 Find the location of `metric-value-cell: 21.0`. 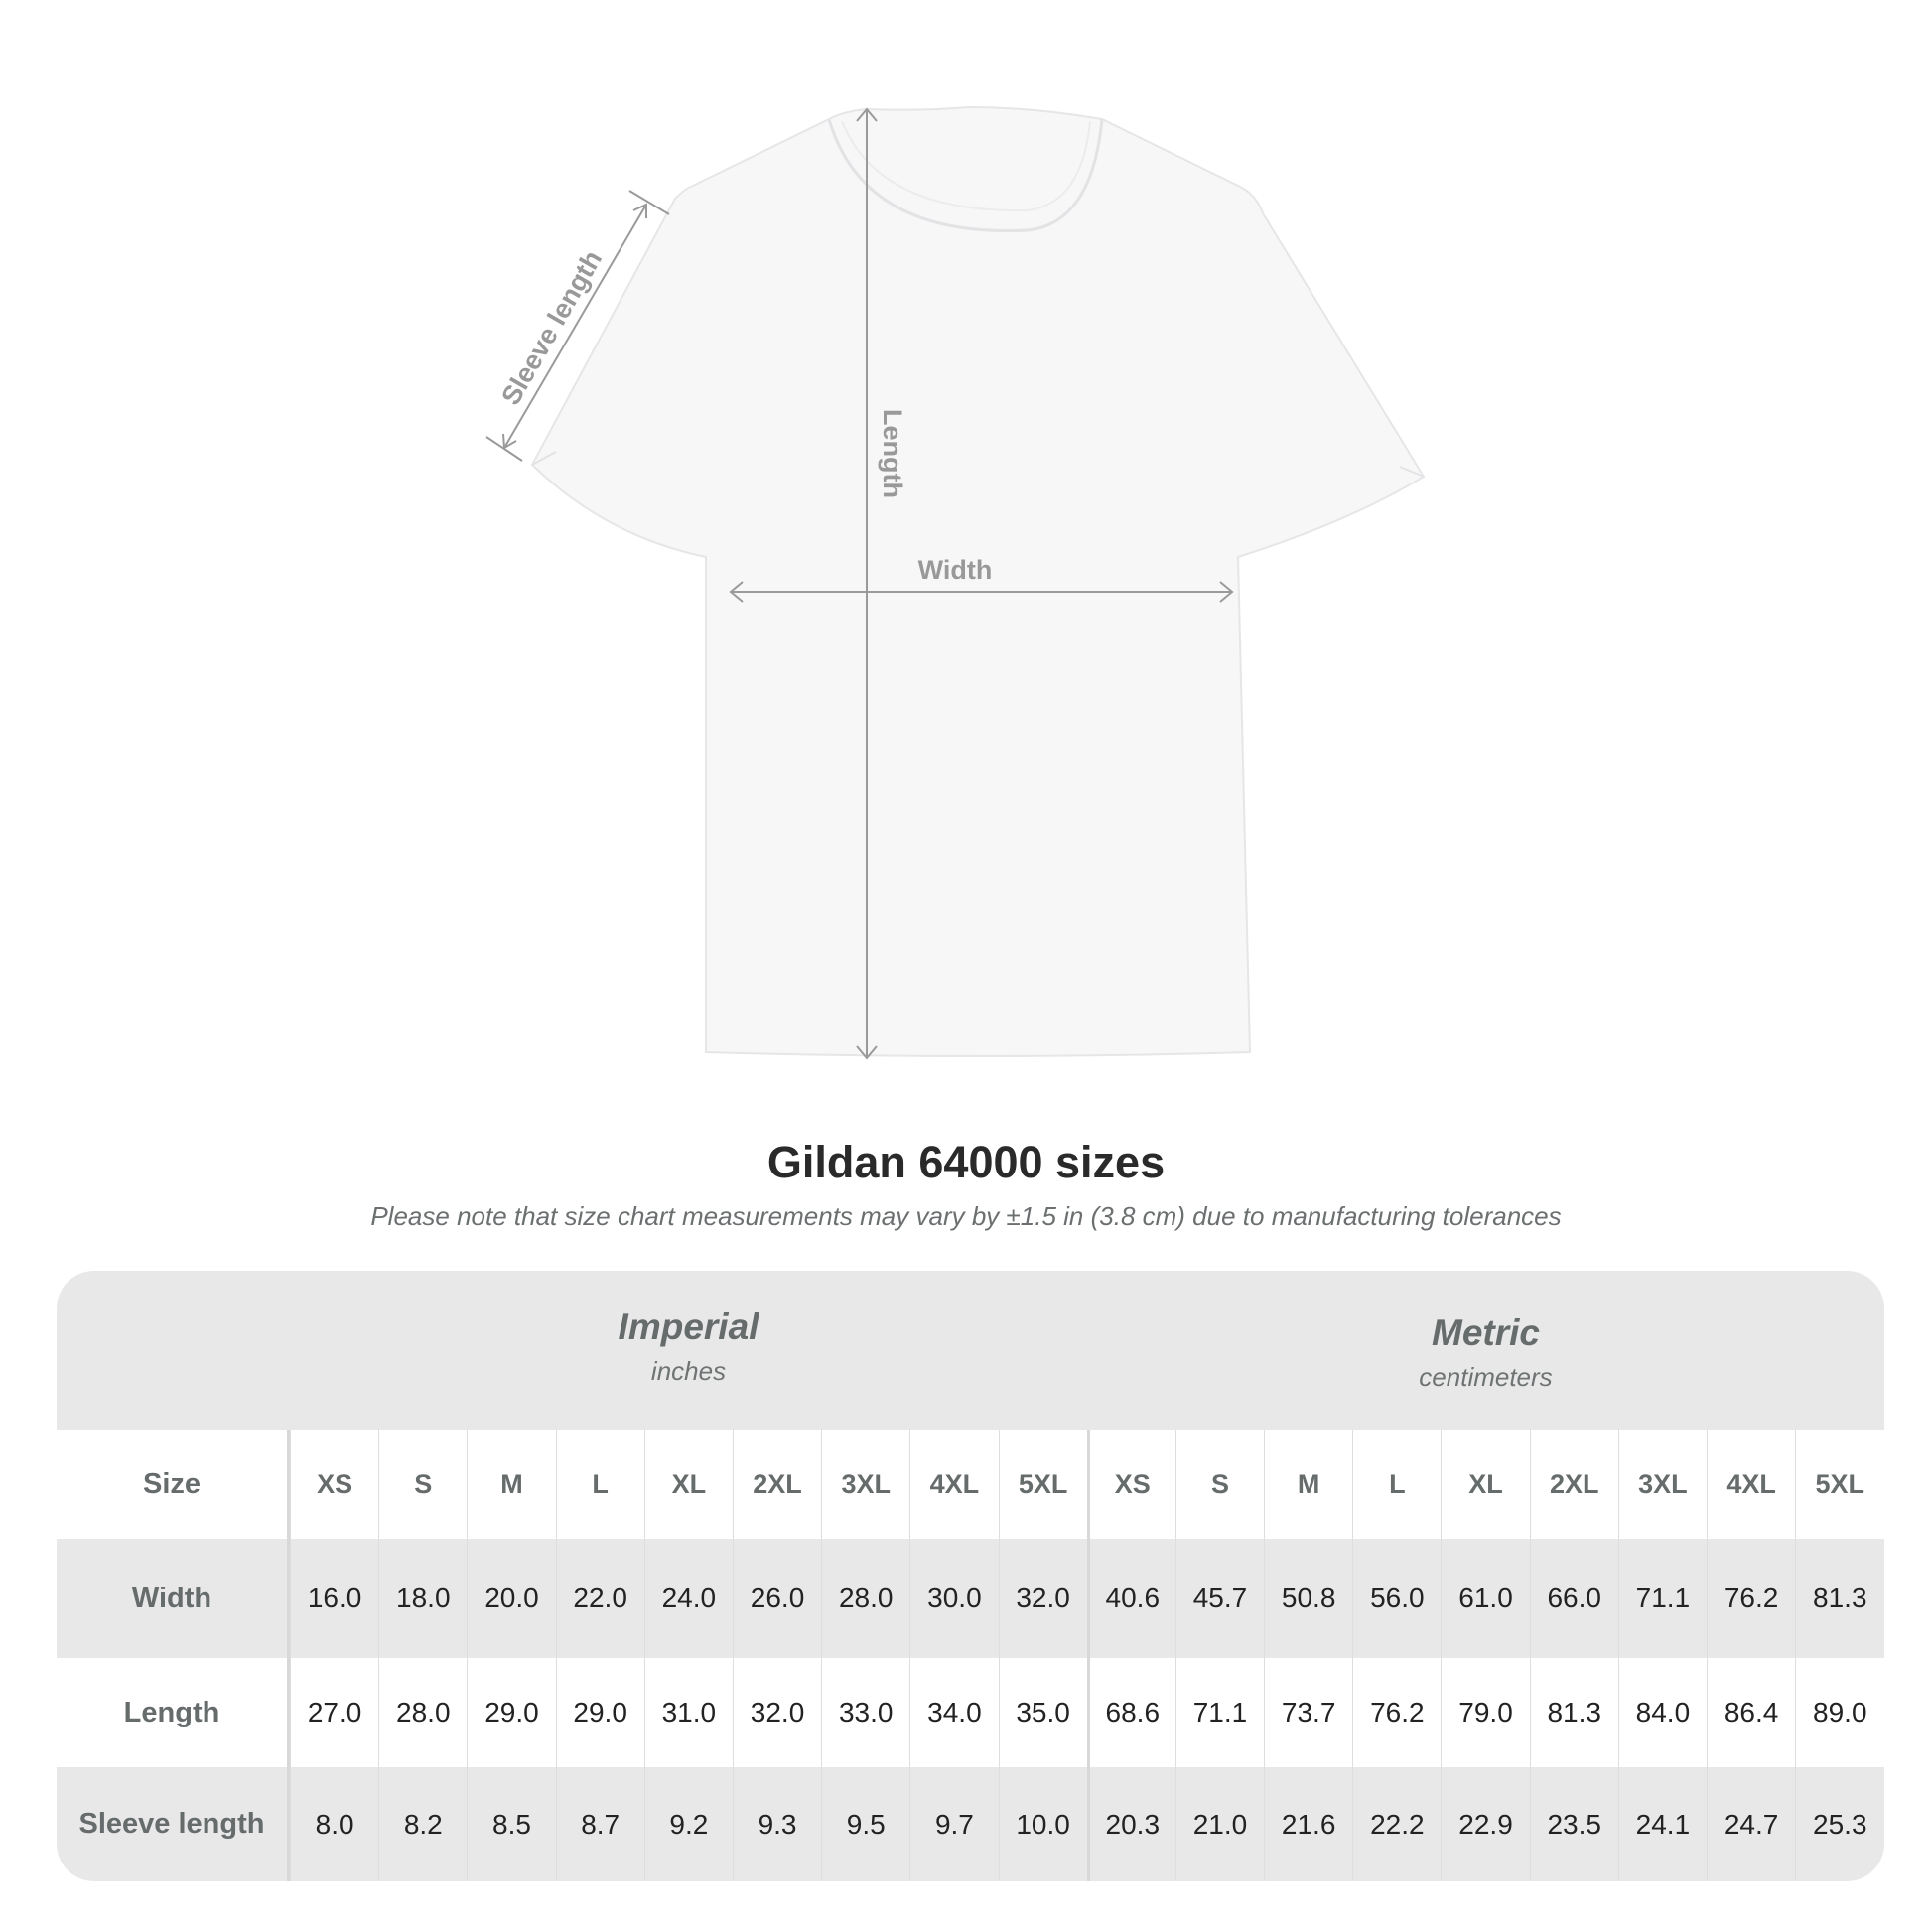

metric-value-cell: 21.0 is located at coordinates (1219, 1824).